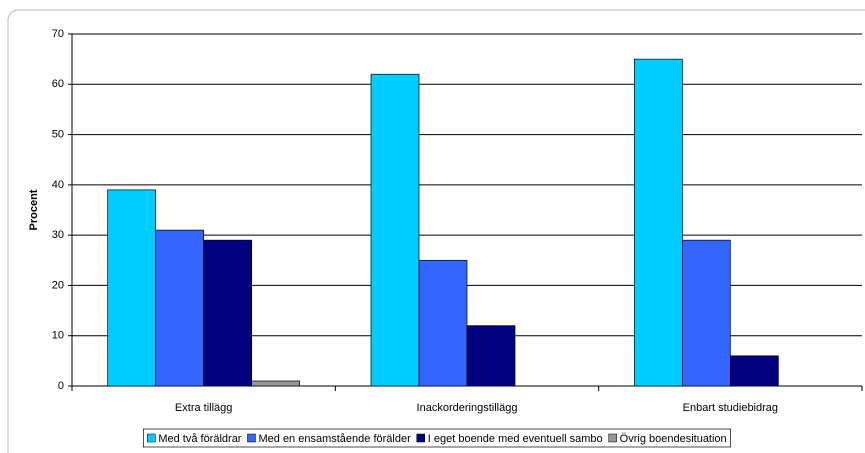 The height and width of the screenshot is (453, 865). I want to click on x-tick-label: Extra tillägg, so click(203, 408).